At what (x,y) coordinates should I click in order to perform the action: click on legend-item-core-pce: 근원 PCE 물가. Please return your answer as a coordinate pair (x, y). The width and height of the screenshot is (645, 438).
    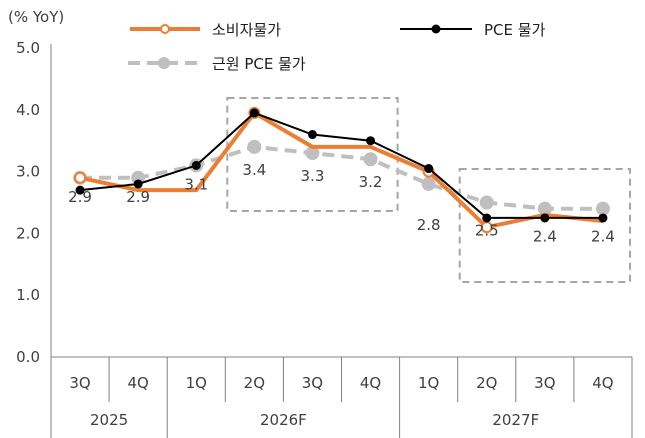
    Looking at the image, I should click on (217, 64).